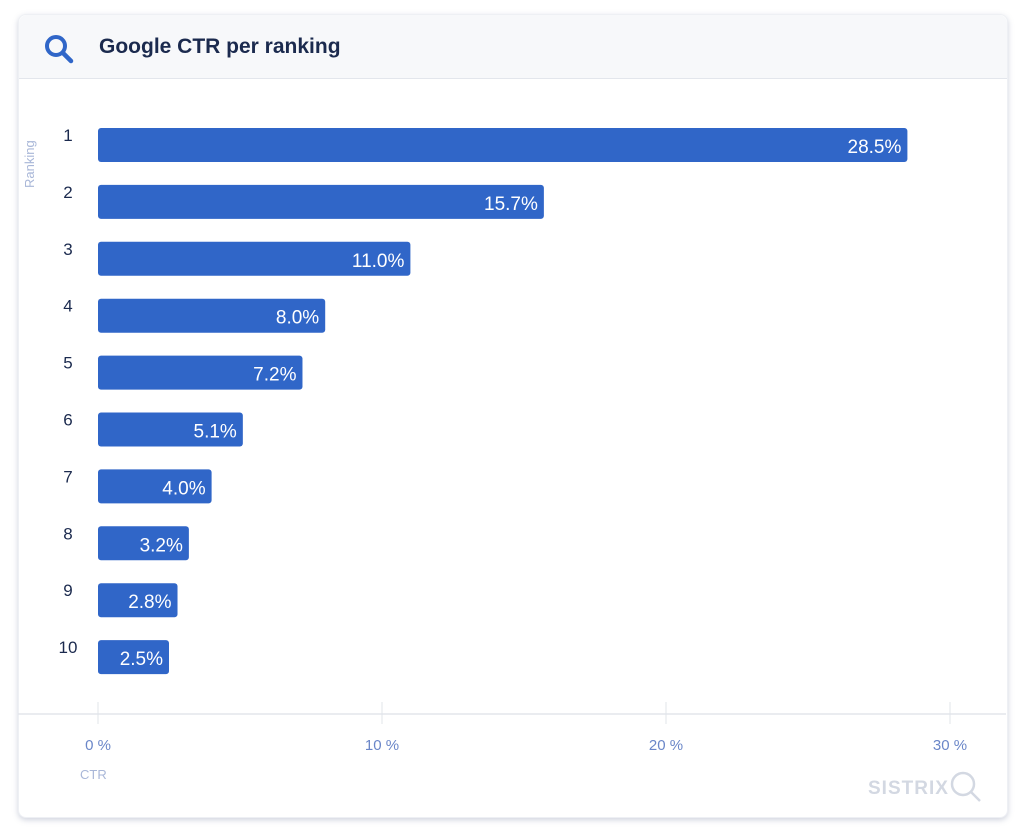 The height and width of the screenshot is (834, 1024). What do you see at coordinates (161, 545) in the screenshot?
I see `bar-data-label: 3.2%` at bounding box center [161, 545].